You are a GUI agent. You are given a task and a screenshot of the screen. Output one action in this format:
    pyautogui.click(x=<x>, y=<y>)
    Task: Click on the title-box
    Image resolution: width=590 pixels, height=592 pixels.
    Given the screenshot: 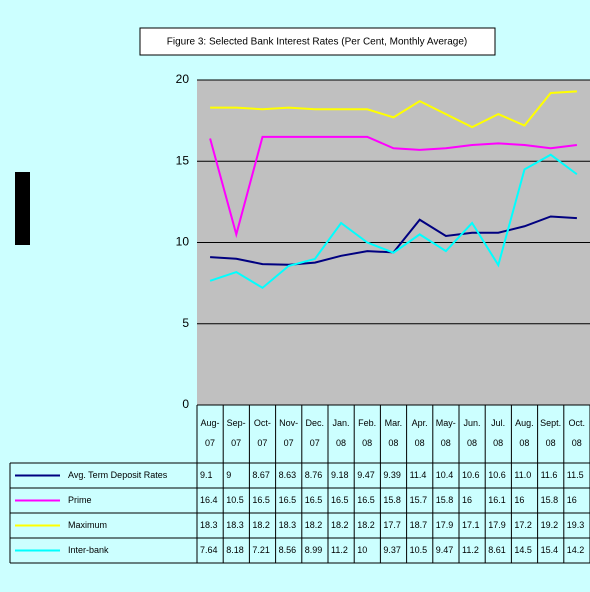 What is the action you would take?
    pyautogui.click(x=317, y=41)
    